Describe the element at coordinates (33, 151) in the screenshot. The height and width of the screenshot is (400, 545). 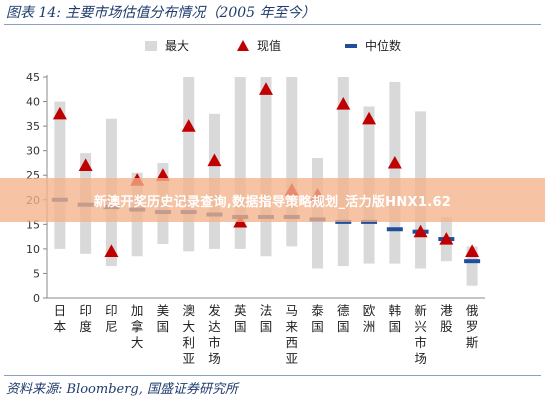
I see `y-tick-label: 30` at that location.